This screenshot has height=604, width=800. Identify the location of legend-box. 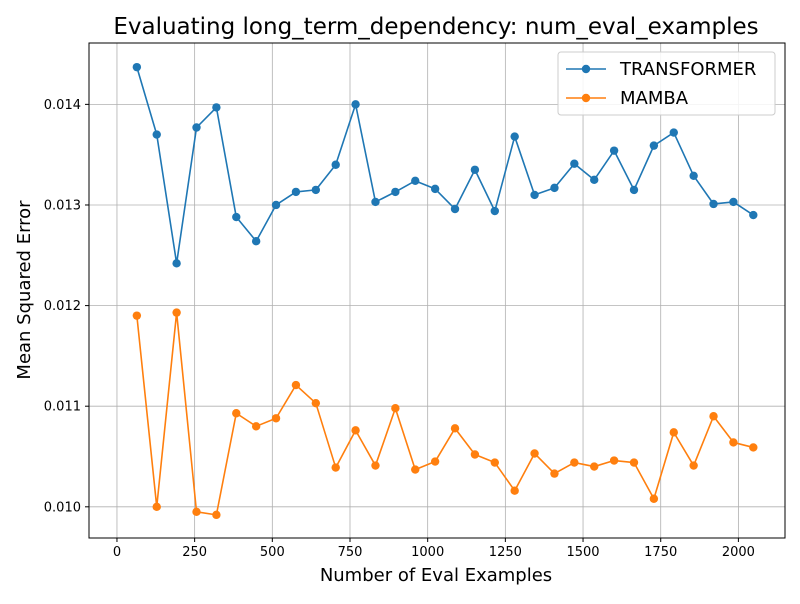
(666, 83).